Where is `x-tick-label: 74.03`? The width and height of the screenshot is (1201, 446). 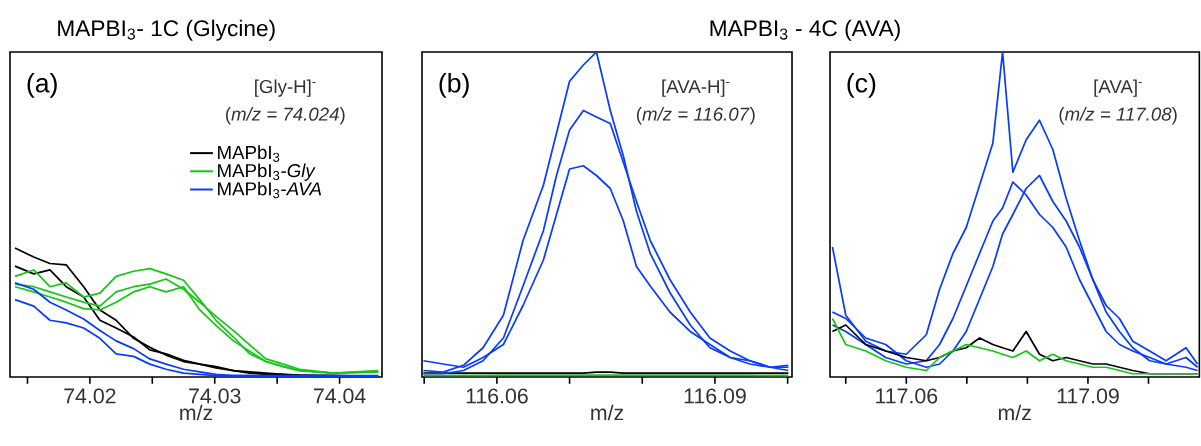 x-tick-label: 74.03 is located at coordinates (215, 396).